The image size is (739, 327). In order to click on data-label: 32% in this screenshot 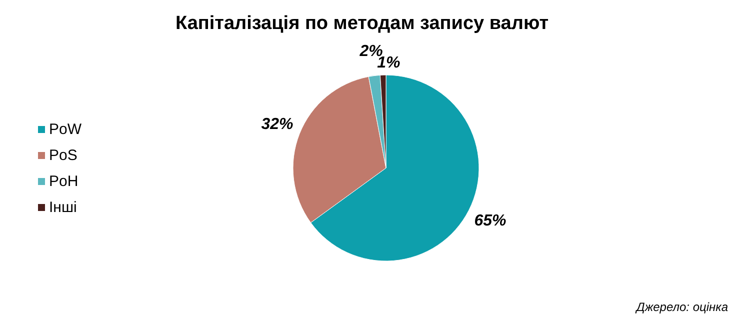, I will do `click(277, 125)`.